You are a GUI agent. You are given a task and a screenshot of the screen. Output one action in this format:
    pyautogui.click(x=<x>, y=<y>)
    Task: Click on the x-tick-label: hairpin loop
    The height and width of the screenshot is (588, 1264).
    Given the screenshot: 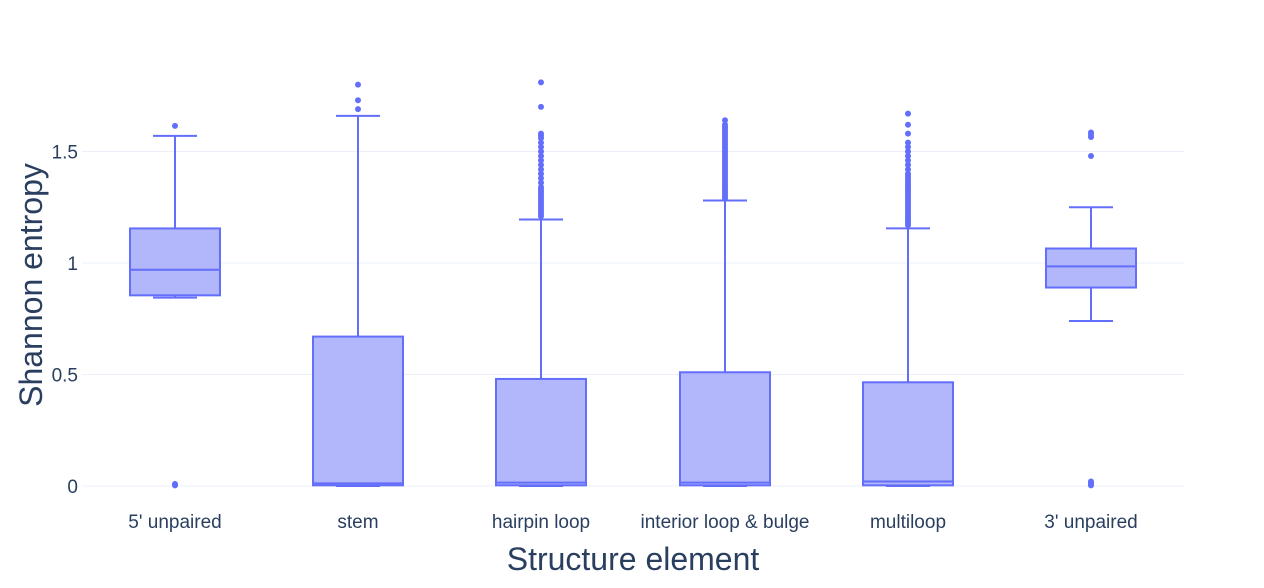 What is the action you would take?
    pyautogui.click(x=541, y=522)
    